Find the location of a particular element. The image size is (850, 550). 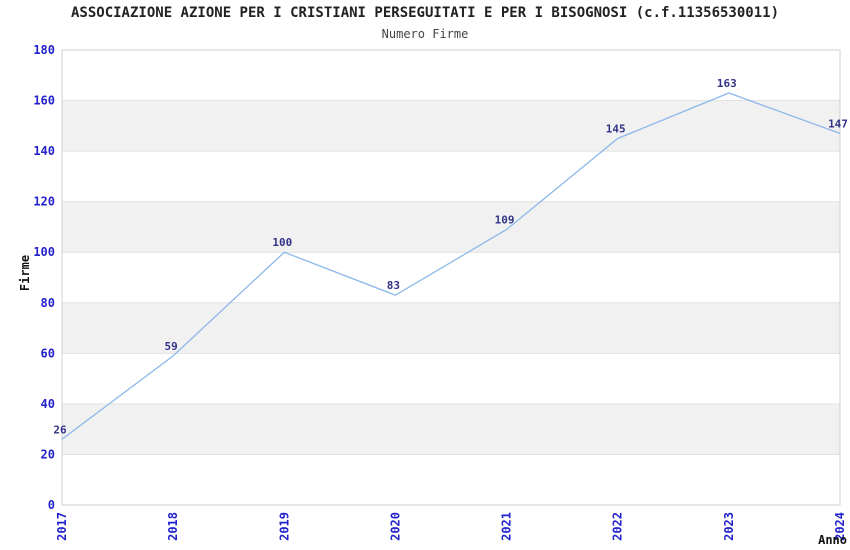

x-tick-label: 2021 is located at coordinates (507, 526).